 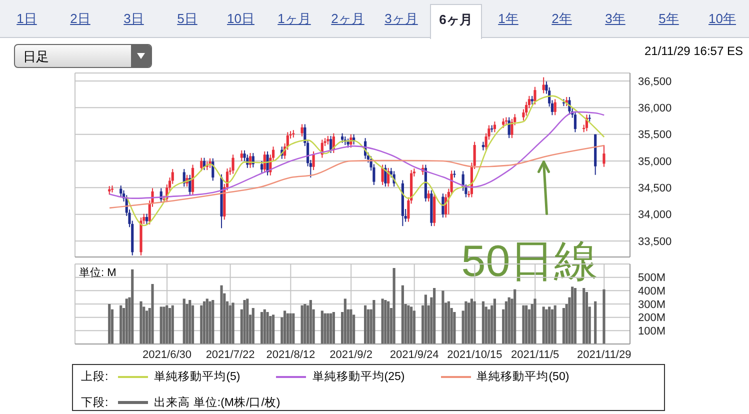 I want to click on text: 21/11/29 16:57 ES, so click(x=693, y=51).